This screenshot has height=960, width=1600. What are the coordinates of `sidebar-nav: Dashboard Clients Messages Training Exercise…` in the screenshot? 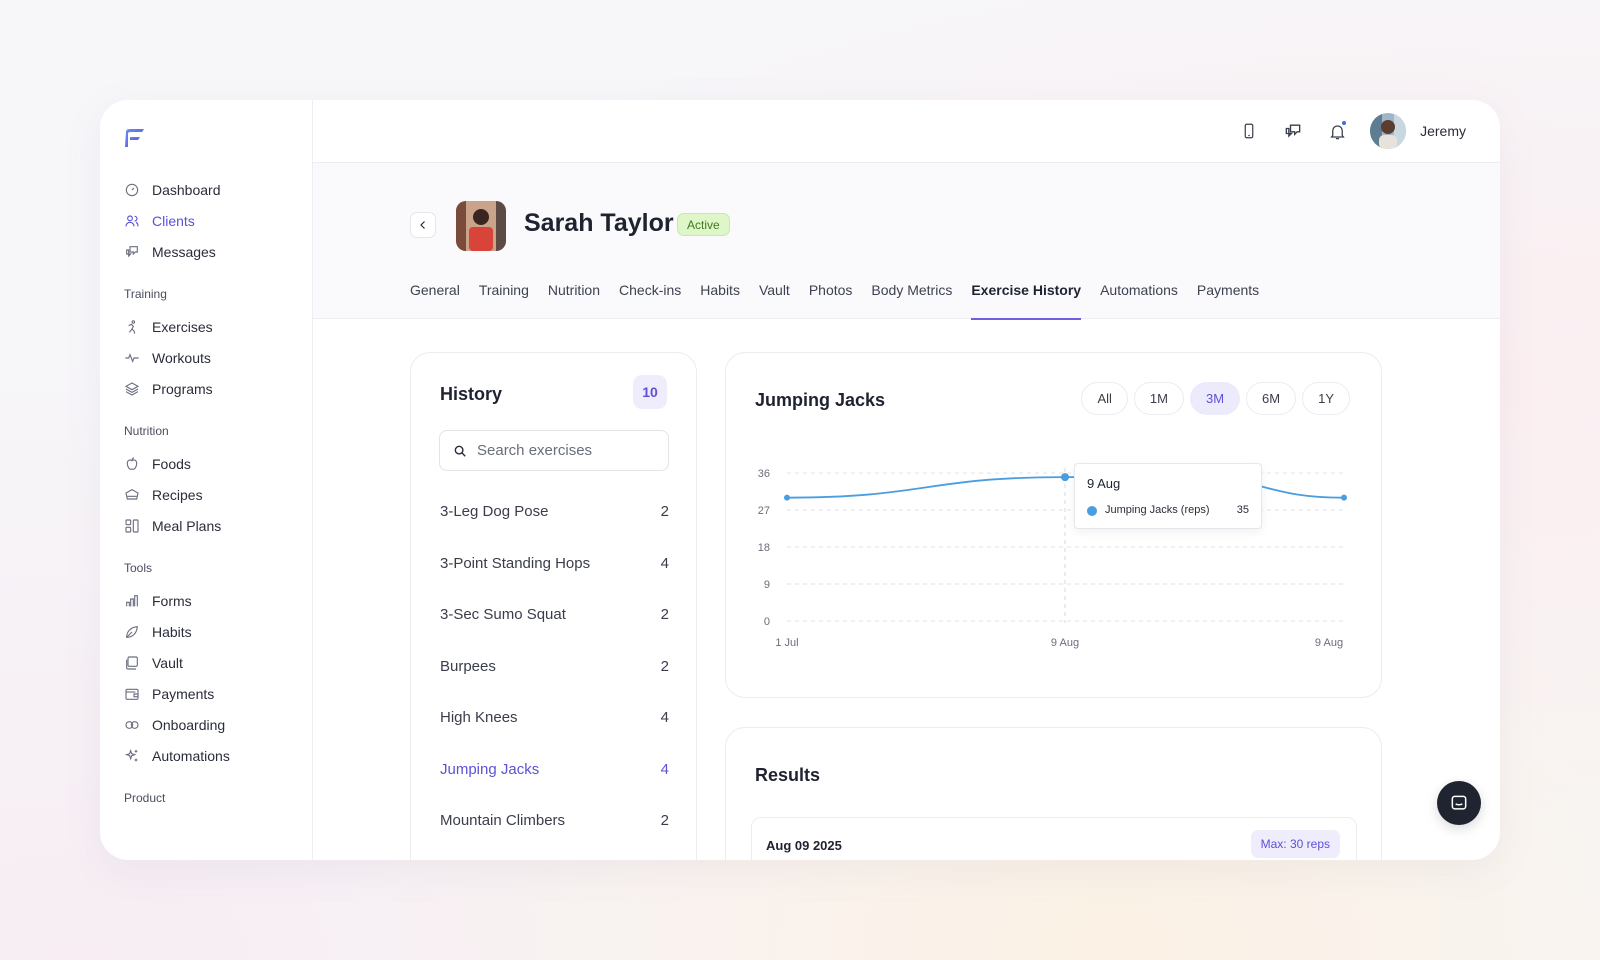 It's located at (214, 494).